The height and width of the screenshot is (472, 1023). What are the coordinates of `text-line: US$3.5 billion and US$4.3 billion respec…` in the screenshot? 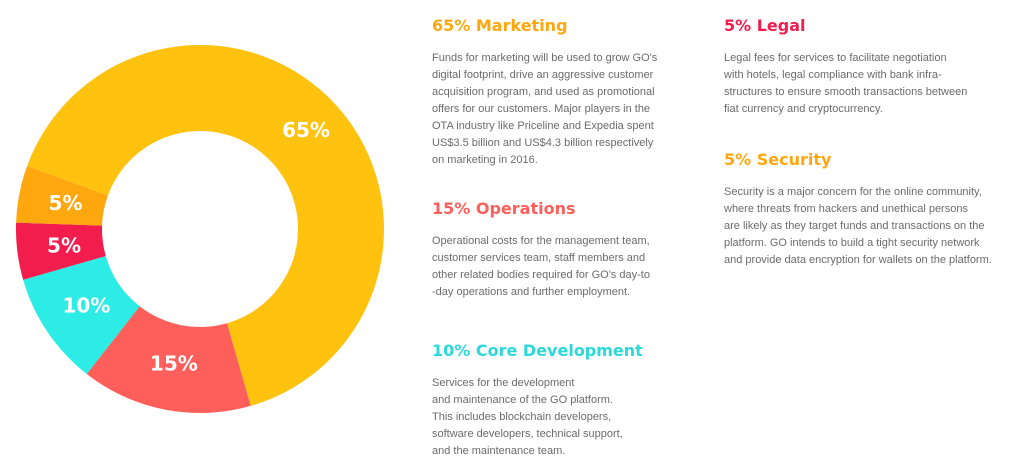 It's located at (543, 143).